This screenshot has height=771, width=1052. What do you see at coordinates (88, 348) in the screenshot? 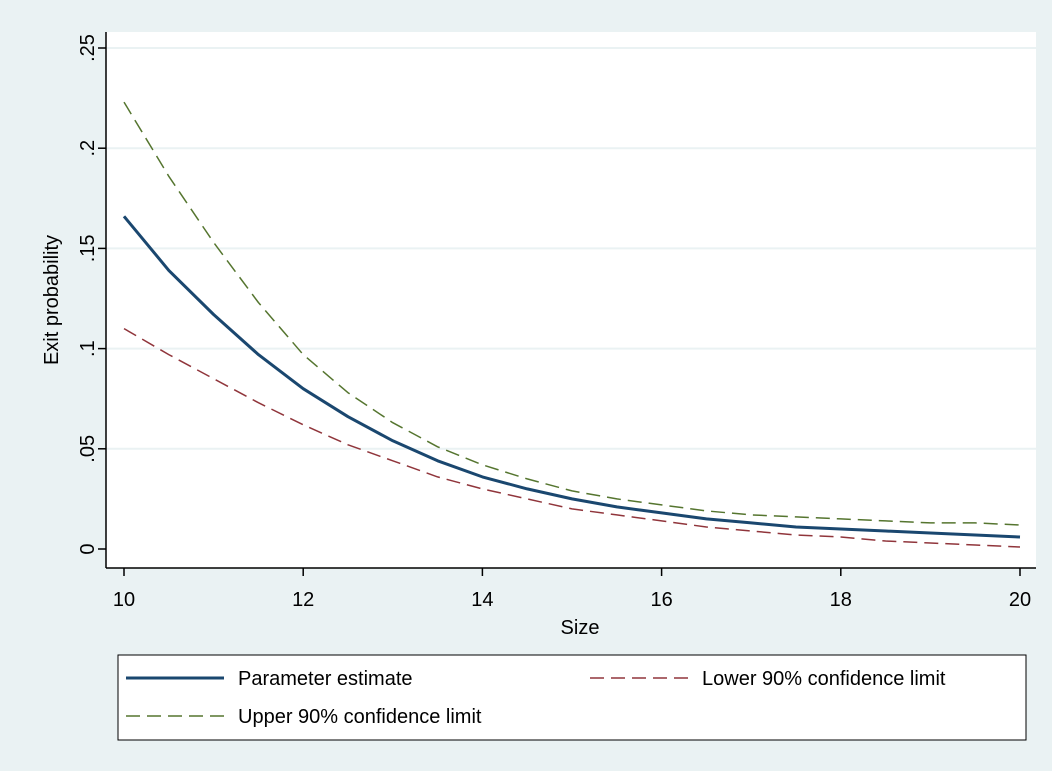
I see `y-tick-label: .1` at bounding box center [88, 348].